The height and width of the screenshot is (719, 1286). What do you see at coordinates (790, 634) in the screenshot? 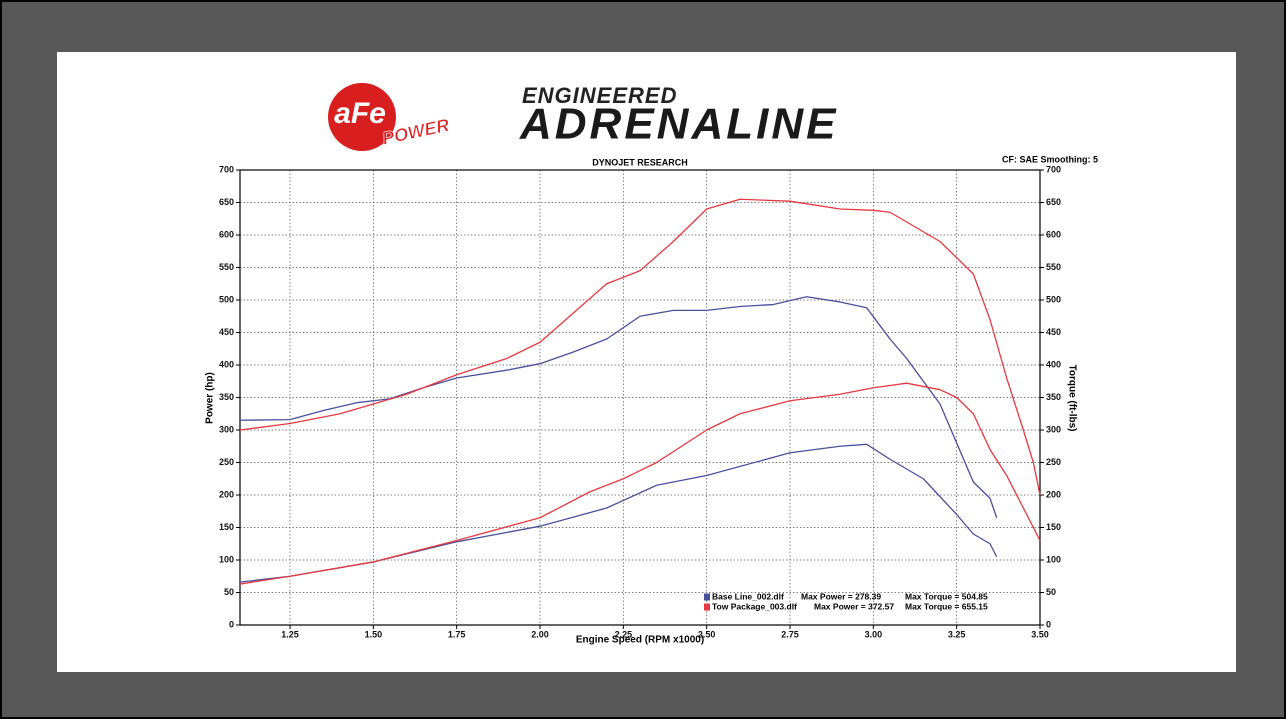
I see `x-tick-label: 2.75` at bounding box center [790, 634].